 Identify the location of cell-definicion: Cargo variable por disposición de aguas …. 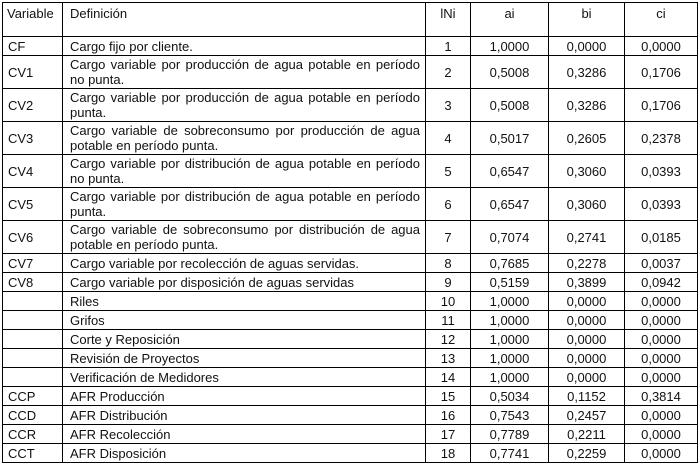
(244, 282).